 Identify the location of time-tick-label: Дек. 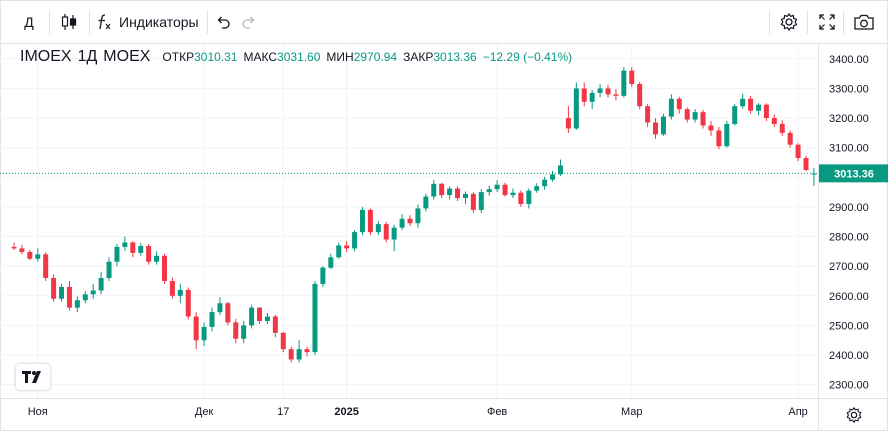
(204, 412).